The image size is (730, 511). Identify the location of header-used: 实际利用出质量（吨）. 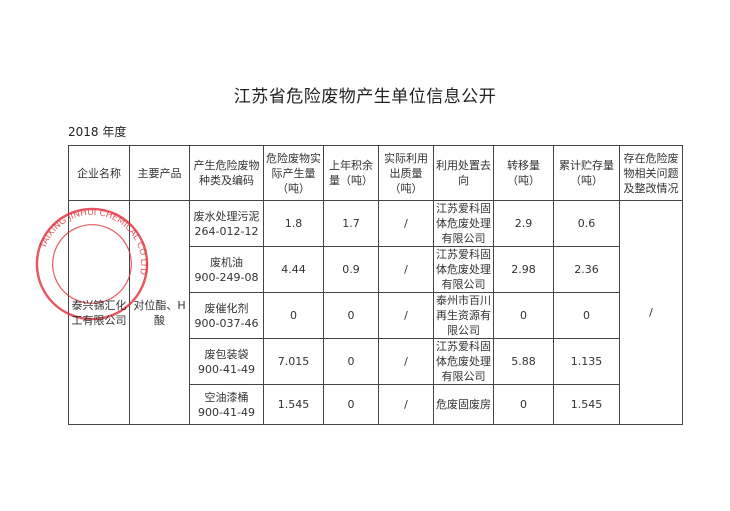
(406, 173).